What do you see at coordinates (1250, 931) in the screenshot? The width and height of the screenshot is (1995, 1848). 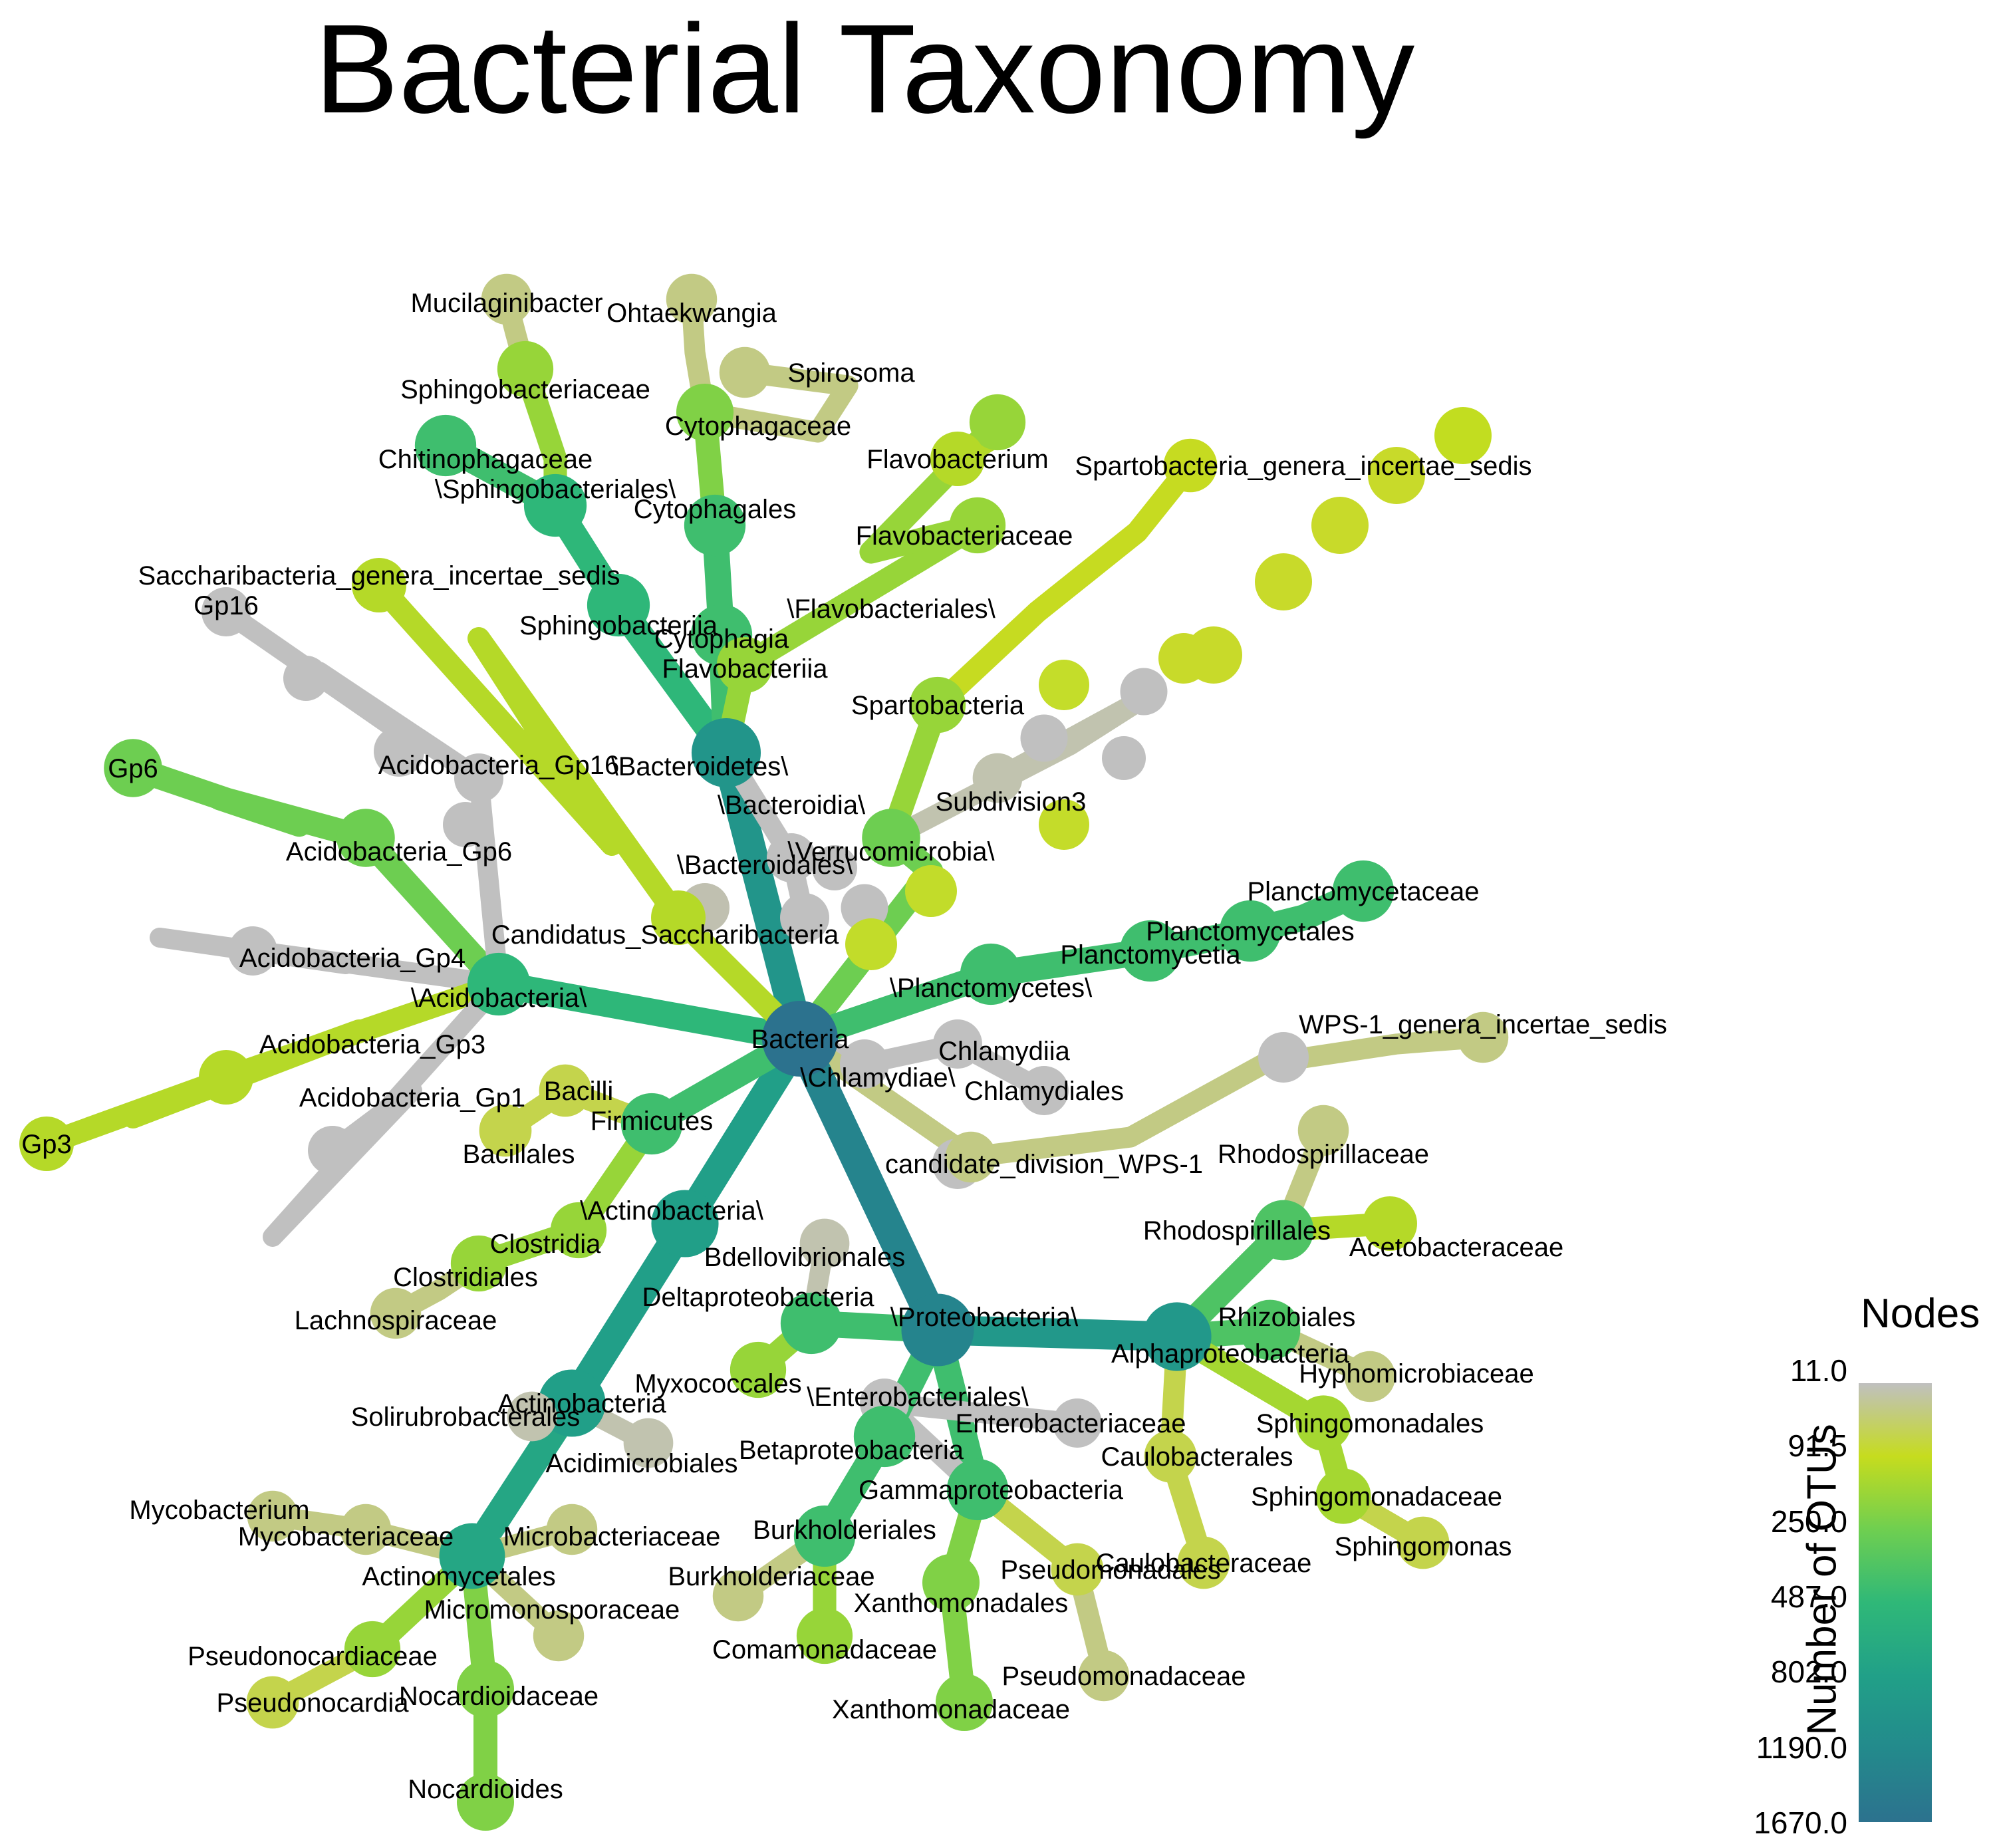 I see `node-label: Planctomycetales` at bounding box center [1250, 931].